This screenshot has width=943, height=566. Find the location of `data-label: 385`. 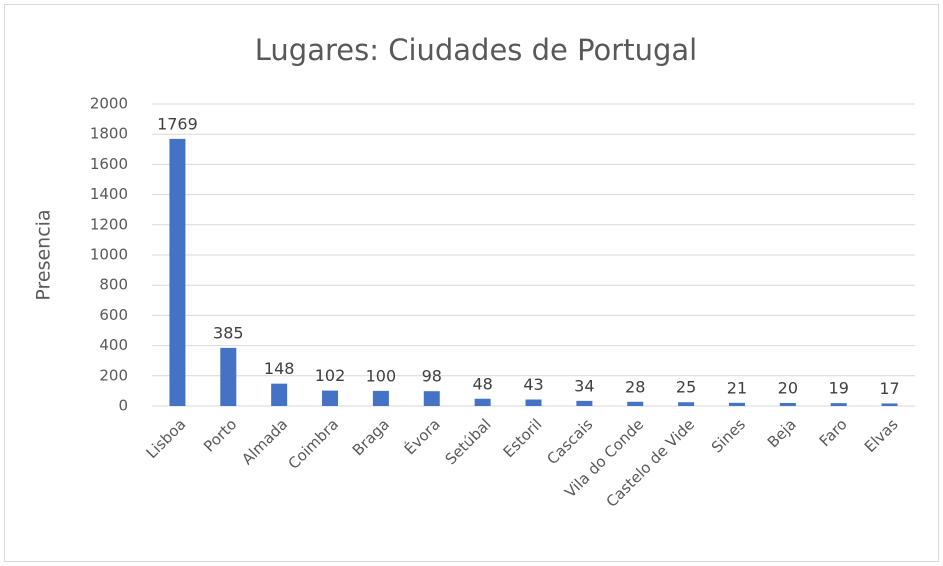

data-label: 385 is located at coordinates (228, 332).